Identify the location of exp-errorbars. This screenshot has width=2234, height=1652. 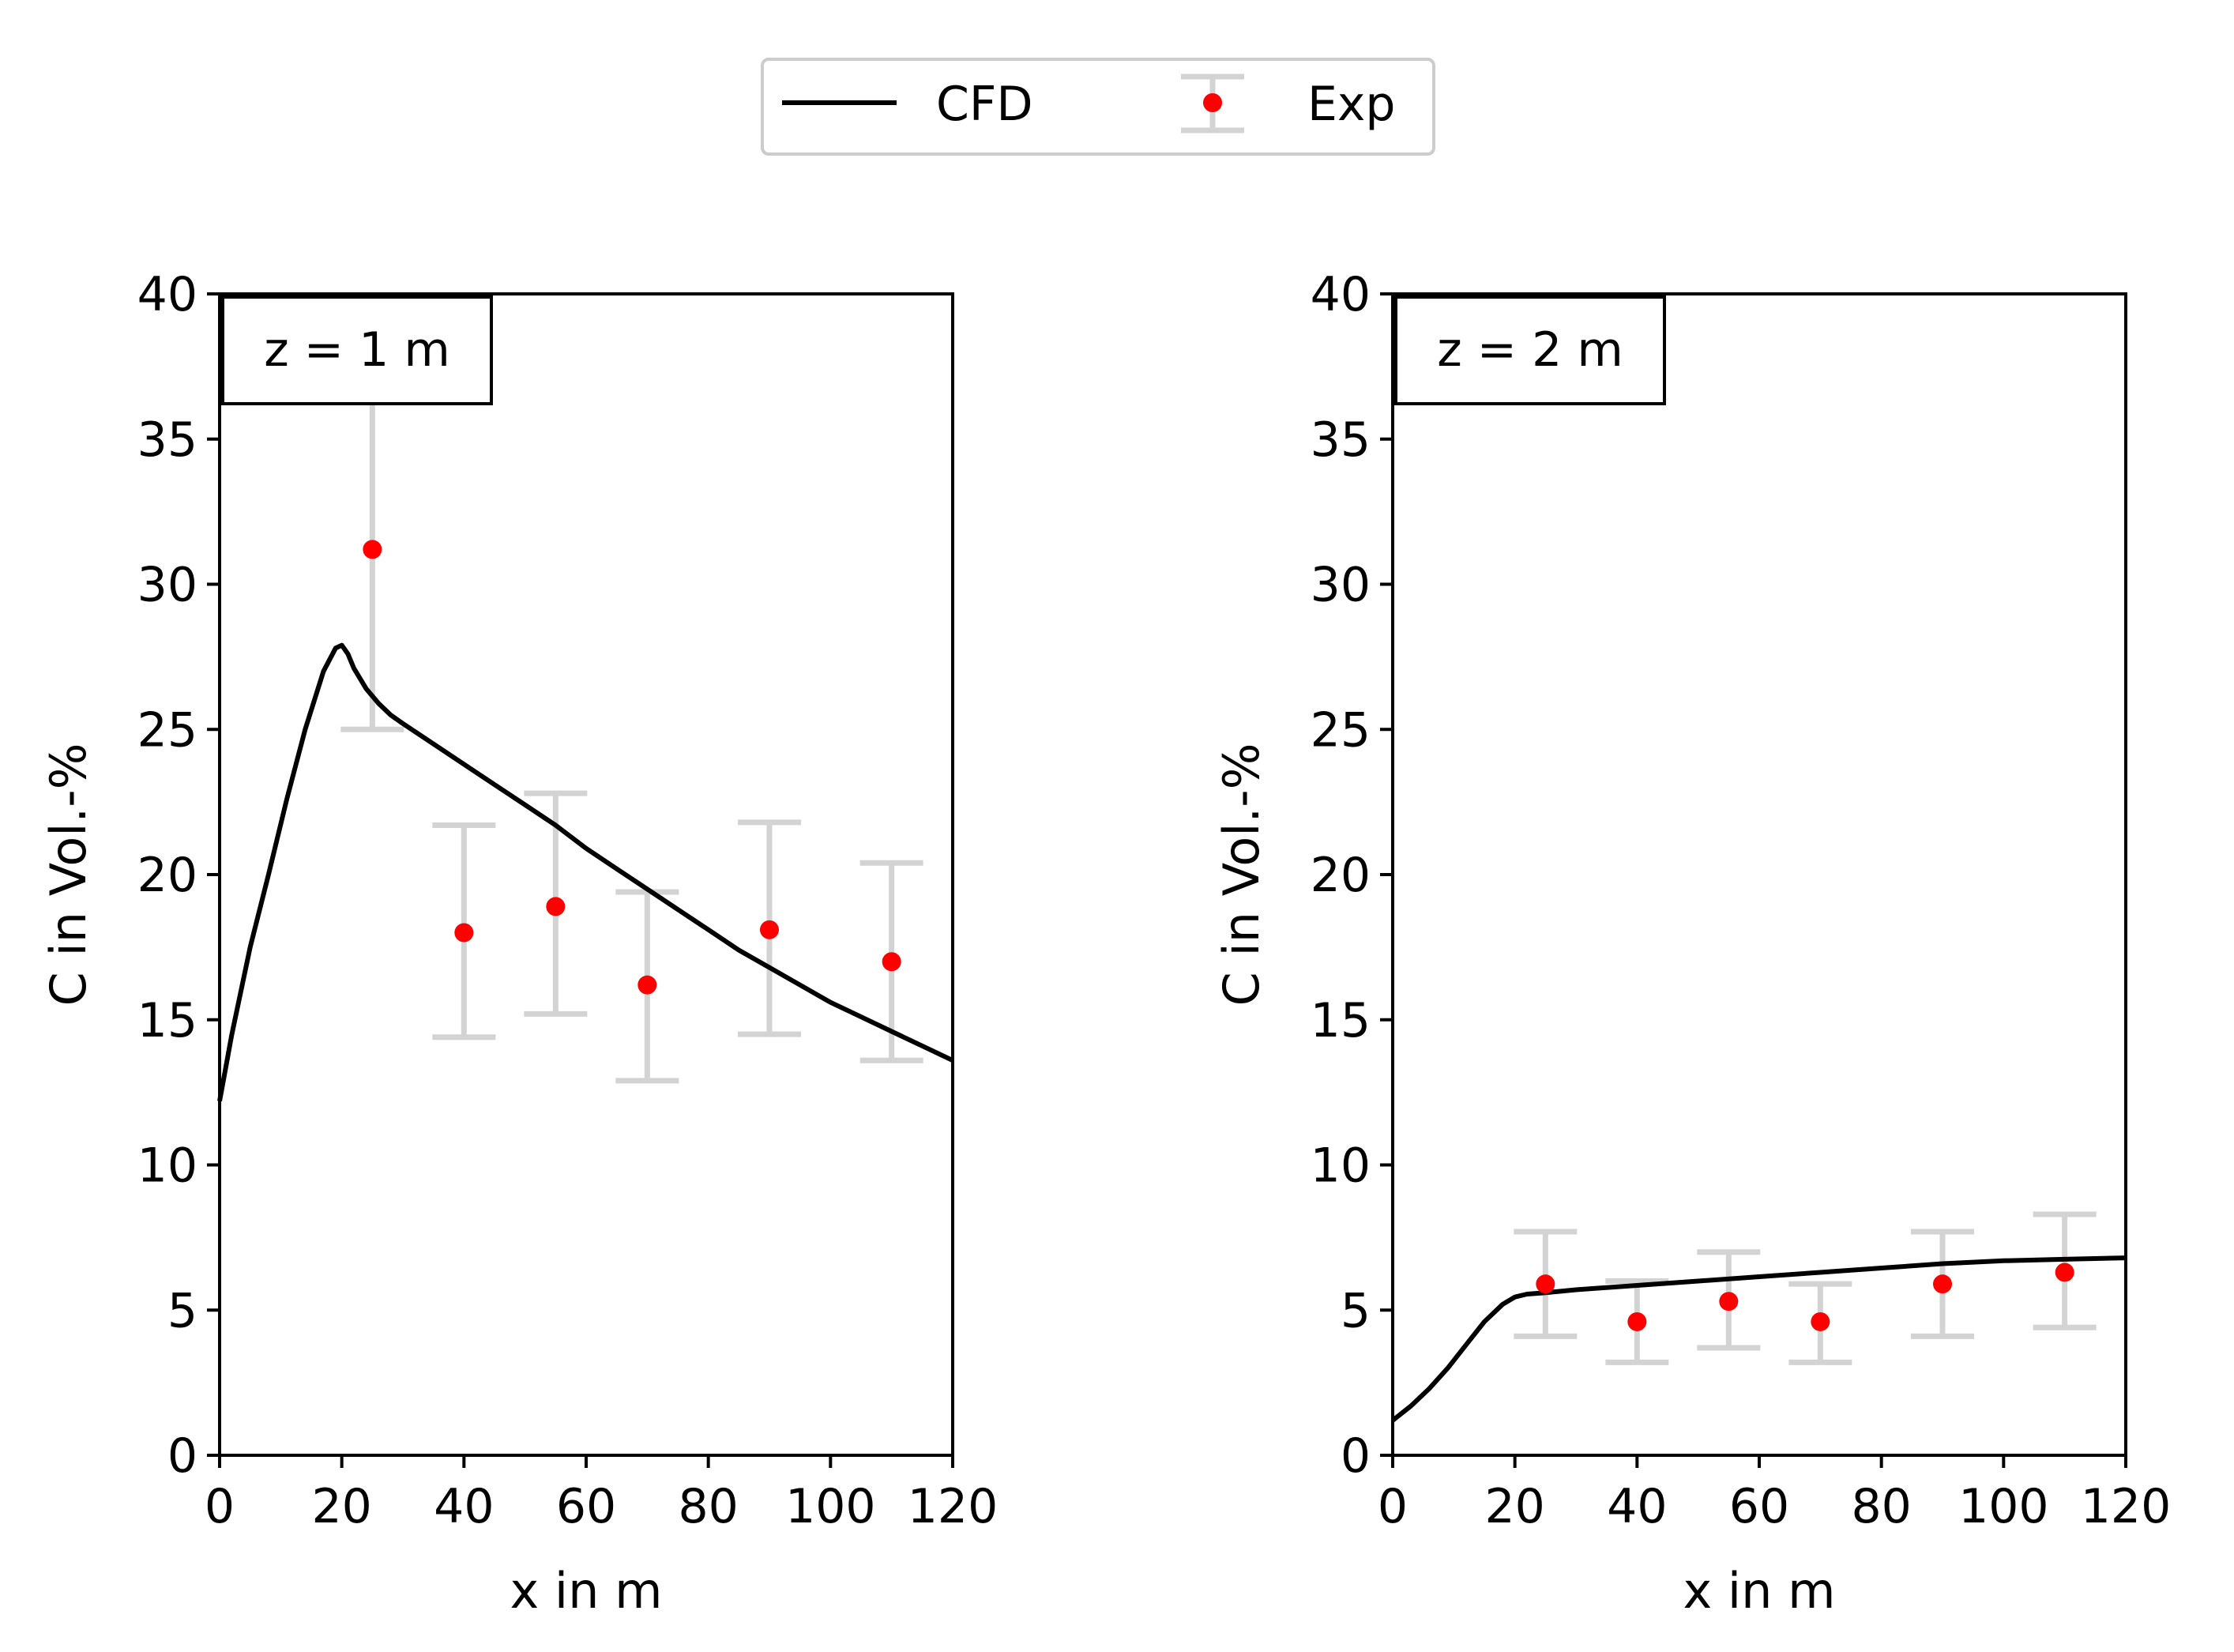
(631, 735).